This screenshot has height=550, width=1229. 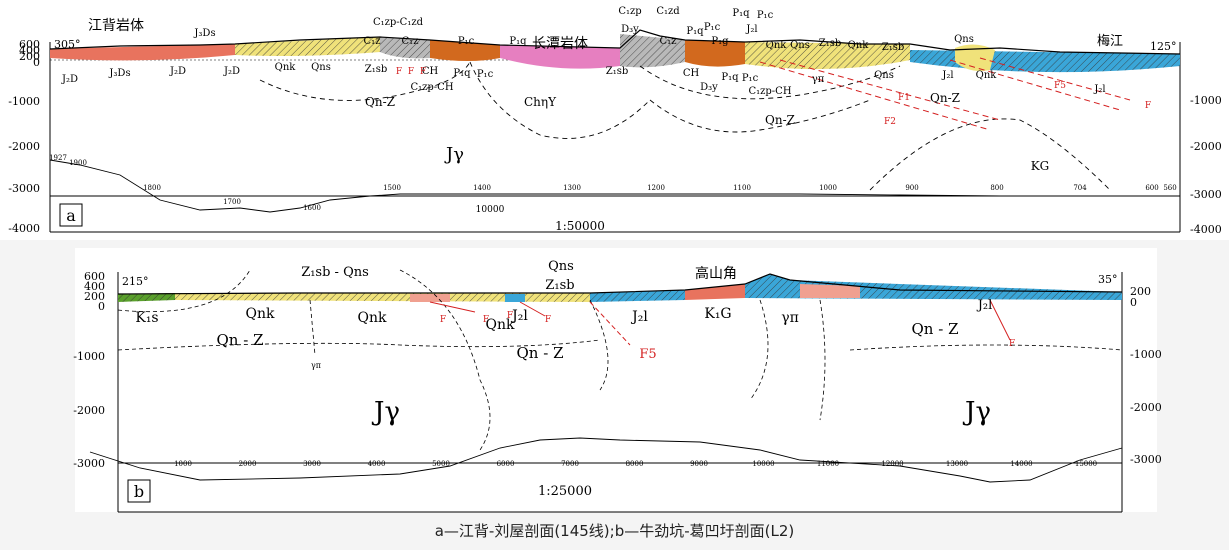 I want to click on body-label: KG, so click(x=1040, y=166).